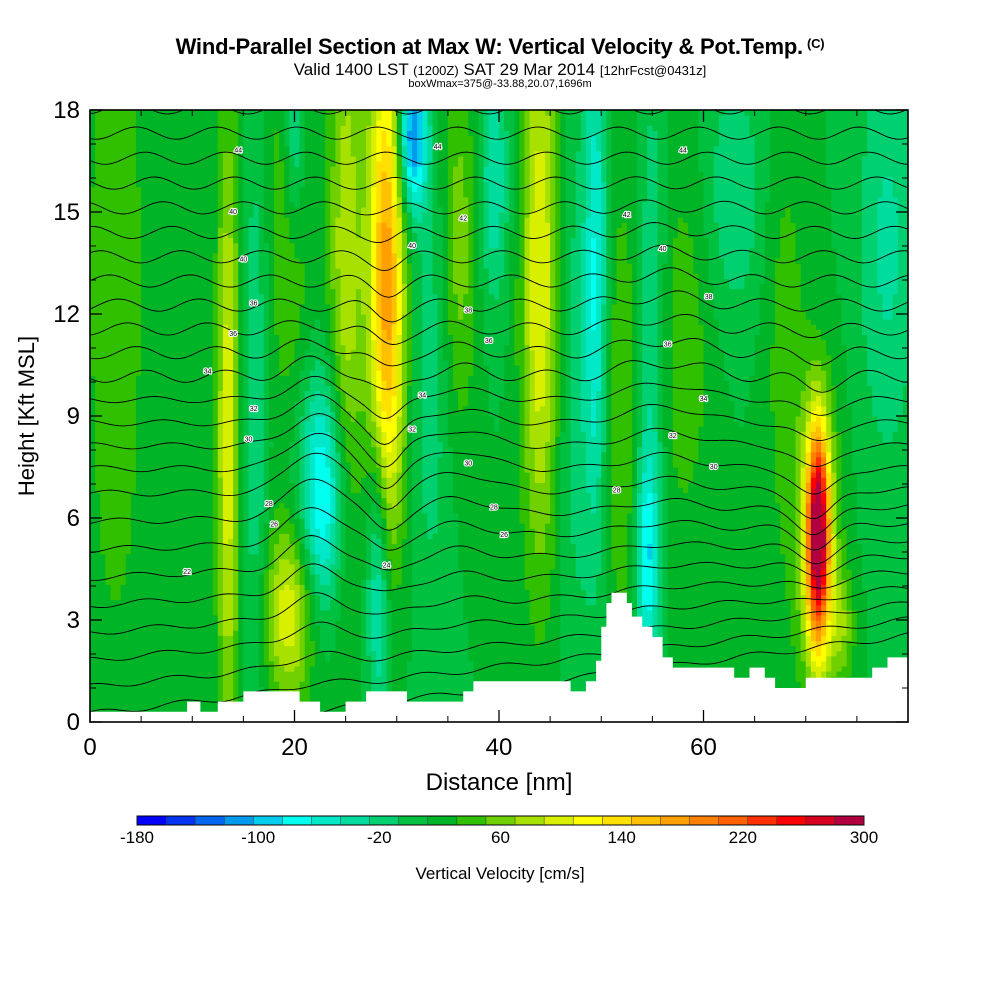 The height and width of the screenshot is (1000, 1000). Describe the element at coordinates (351, 69) in the screenshot. I see `valid-time: Valid 1400 LST` at that location.